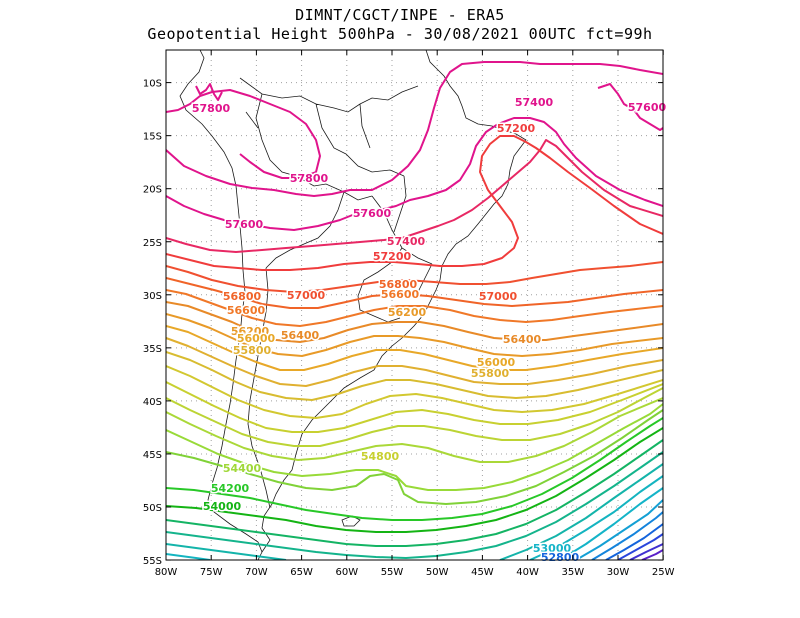  What do you see at coordinates (152, 84) in the screenshot?
I see `lat-tick-label: 10S` at bounding box center [152, 84].